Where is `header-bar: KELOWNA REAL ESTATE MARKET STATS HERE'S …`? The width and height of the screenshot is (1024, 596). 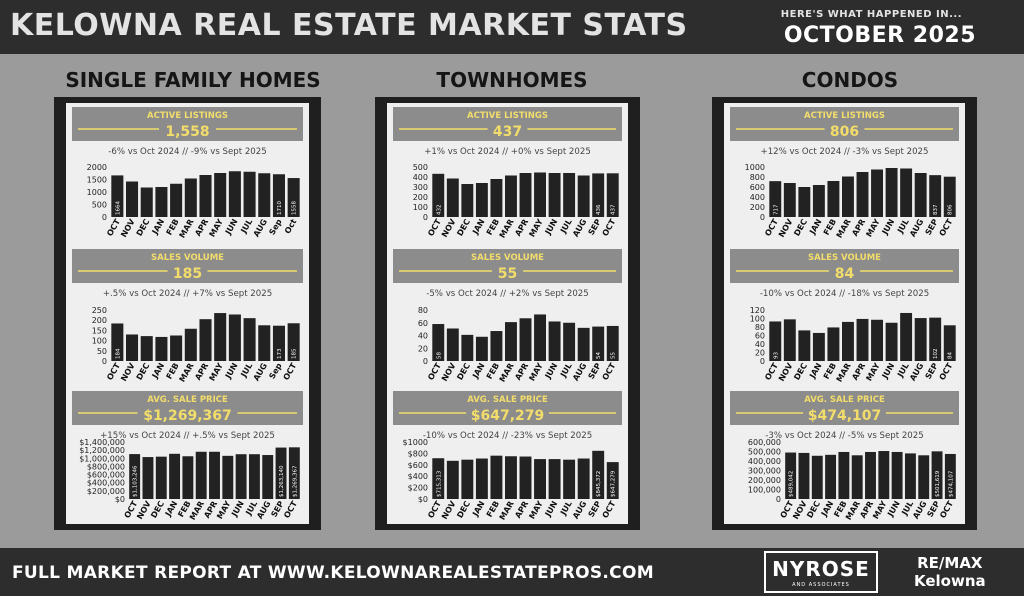
header-bar: KELOWNA REAL ESTATE MARKET STATS HERE'S … is located at coordinates (512, 27).